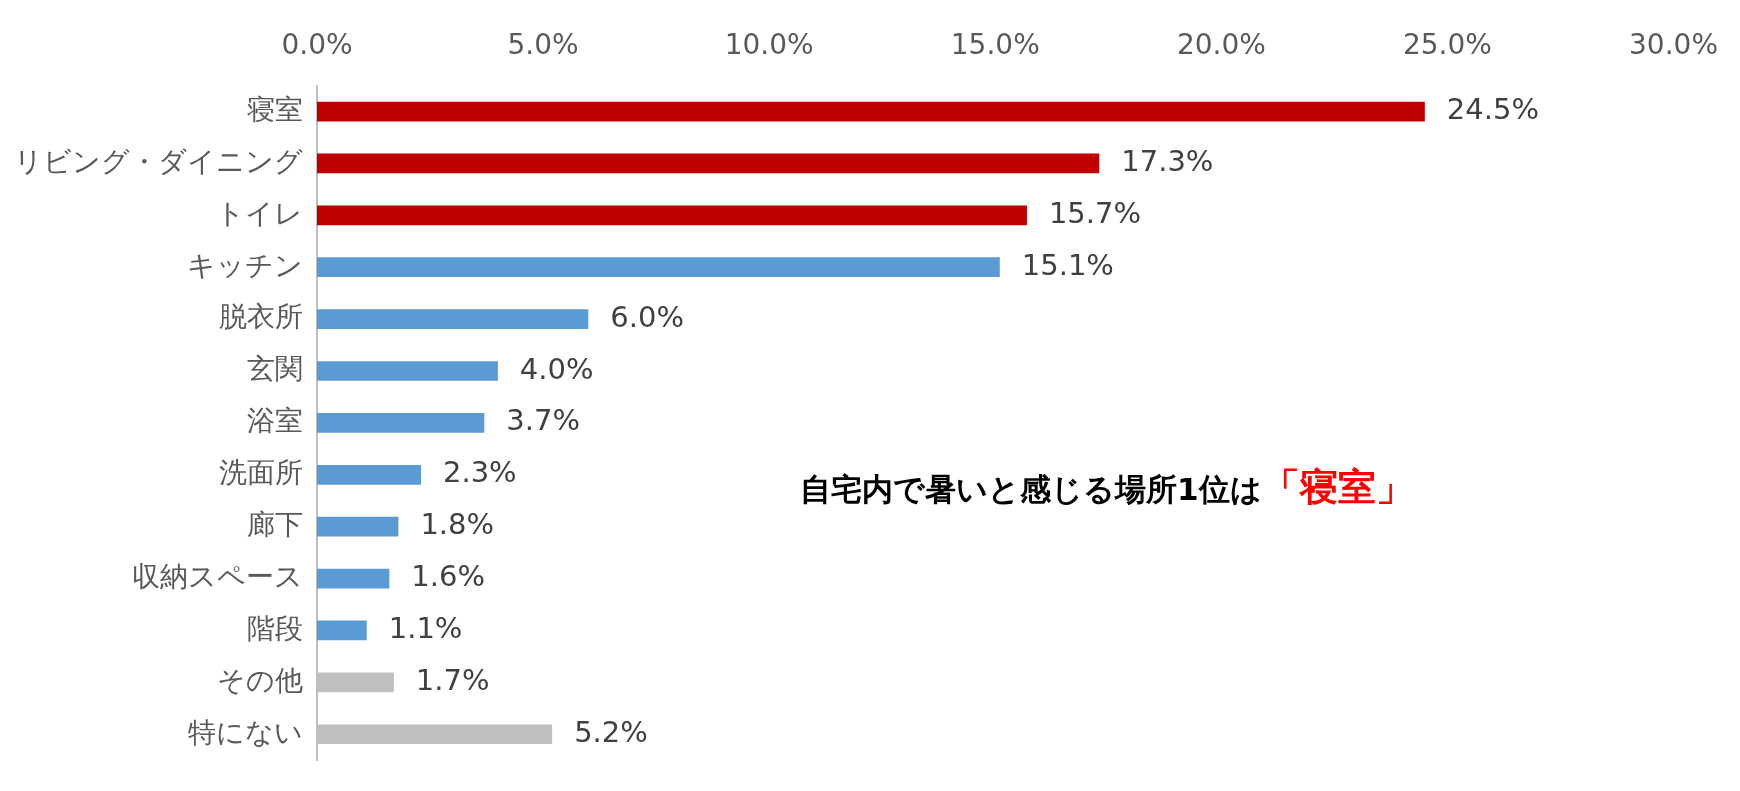 This screenshot has width=1740, height=791. What do you see at coordinates (1167, 160) in the screenshot?
I see `data-label: 17.3%` at bounding box center [1167, 160].